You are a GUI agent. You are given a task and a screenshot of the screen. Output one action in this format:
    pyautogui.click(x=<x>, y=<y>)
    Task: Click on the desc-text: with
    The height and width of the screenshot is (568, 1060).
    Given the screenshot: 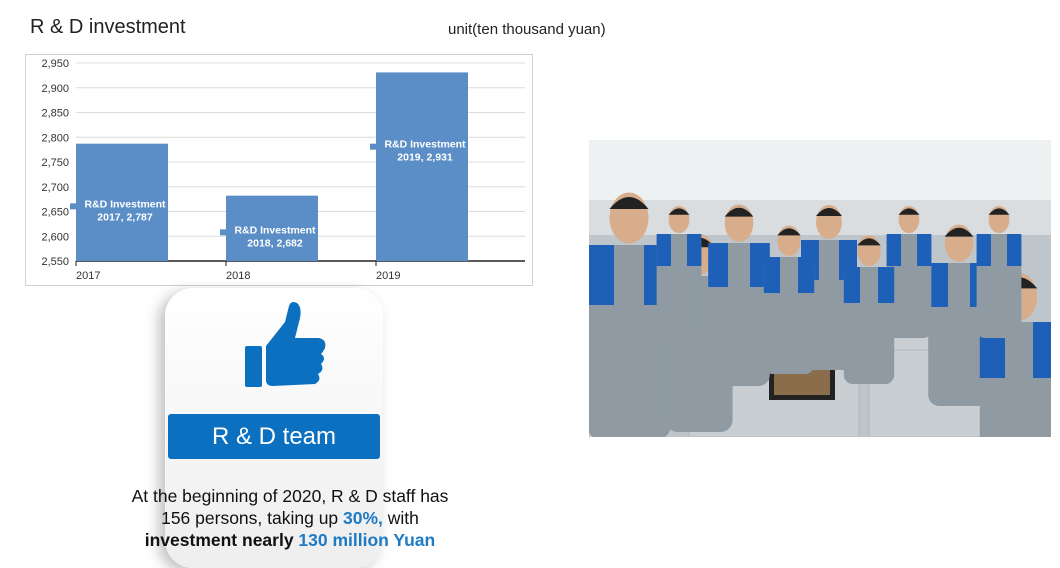 What is the action you would take?
    pyautogui.click(x=400, y=518)
    